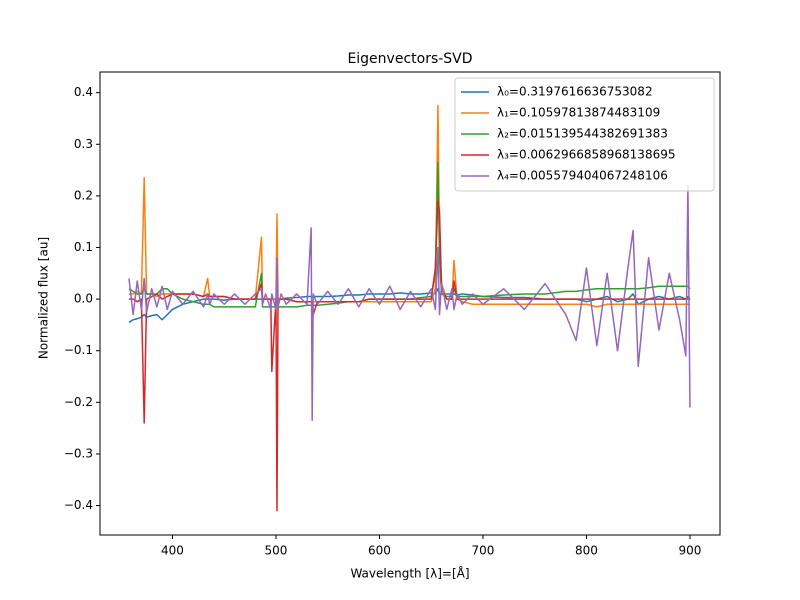 Image resolution: width=800 pixels, height=600 pixels. What do you see at coordinates (483, 551) in the screenshot?
I see `x-tick-label: 700` at bounding box center [483, 551].